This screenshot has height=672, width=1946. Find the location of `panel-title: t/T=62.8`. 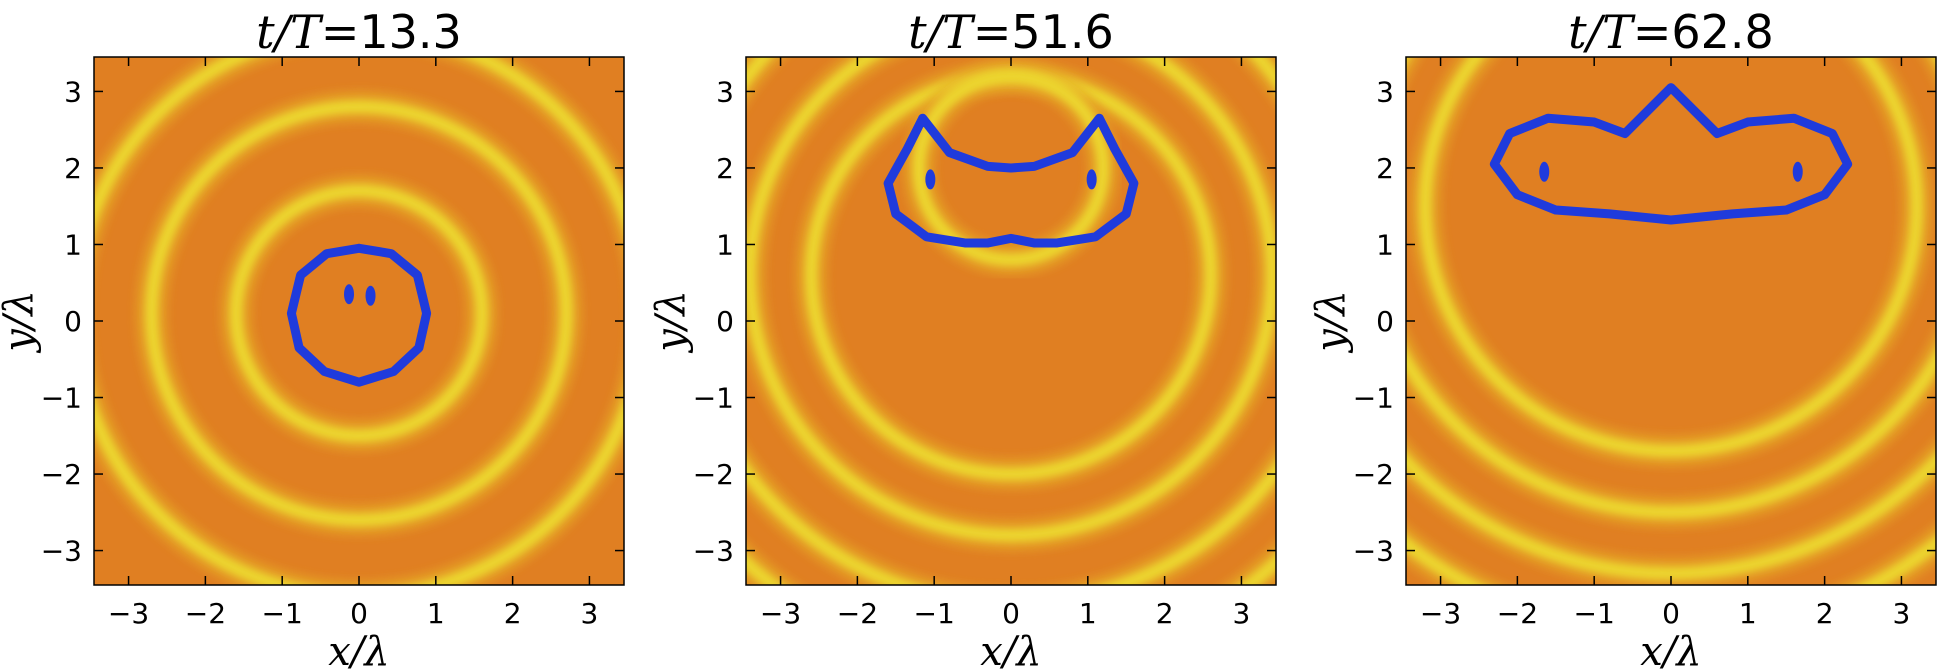

panel-title: t/T=62.8 is located at coordinates (1671, 32).